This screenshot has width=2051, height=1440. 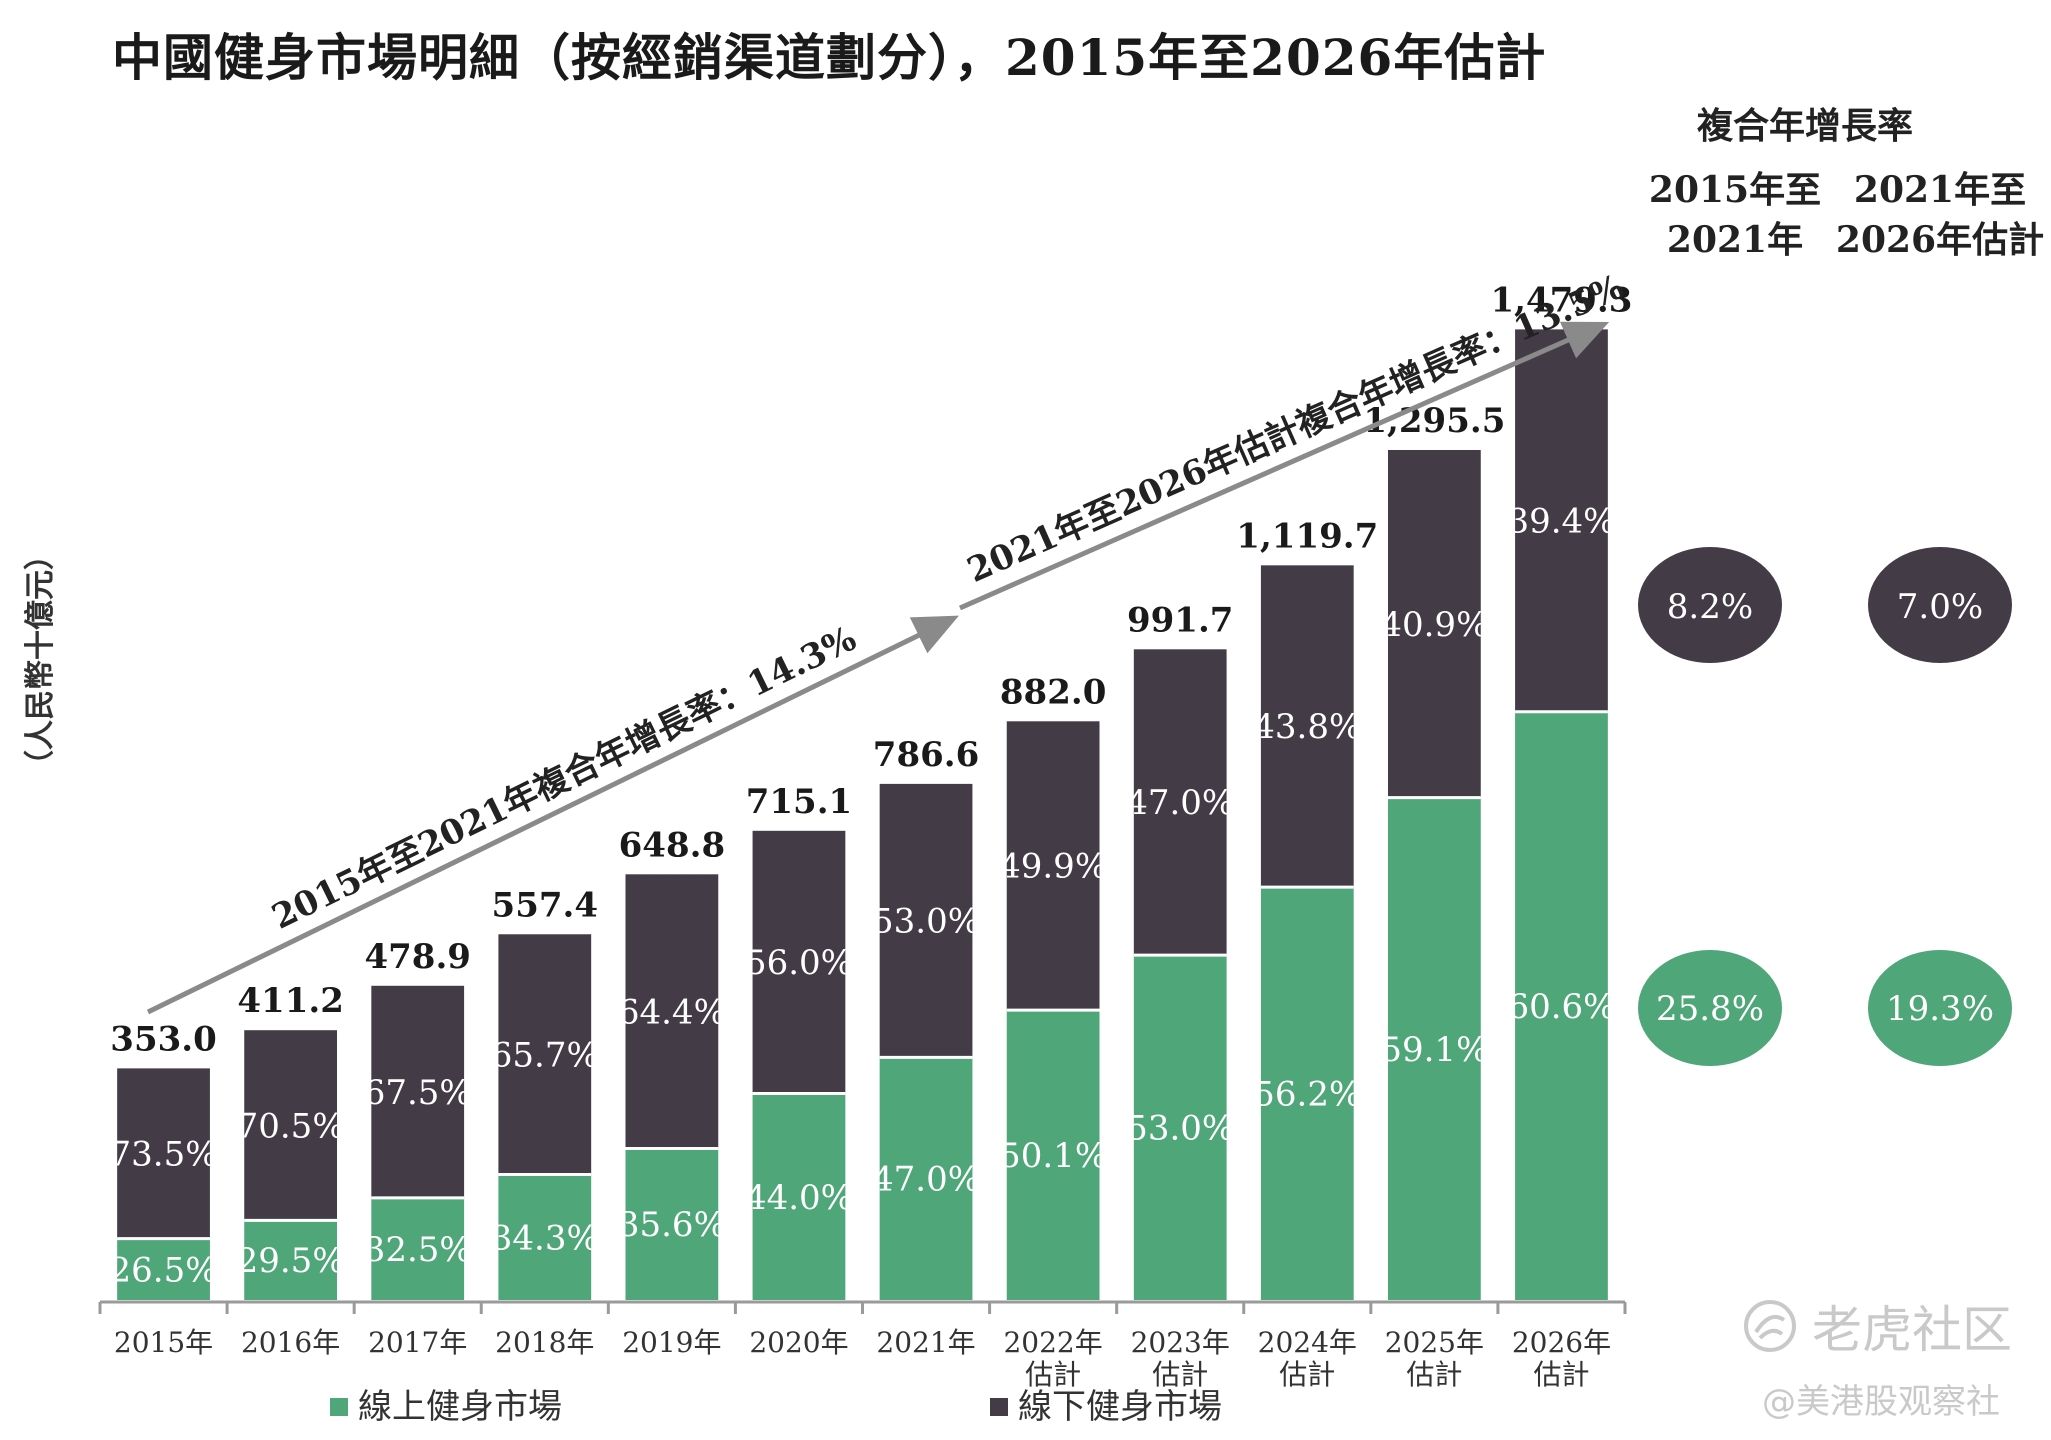 I want to click on offline-share-label: 70.5%, so click(x=291, y=1126).